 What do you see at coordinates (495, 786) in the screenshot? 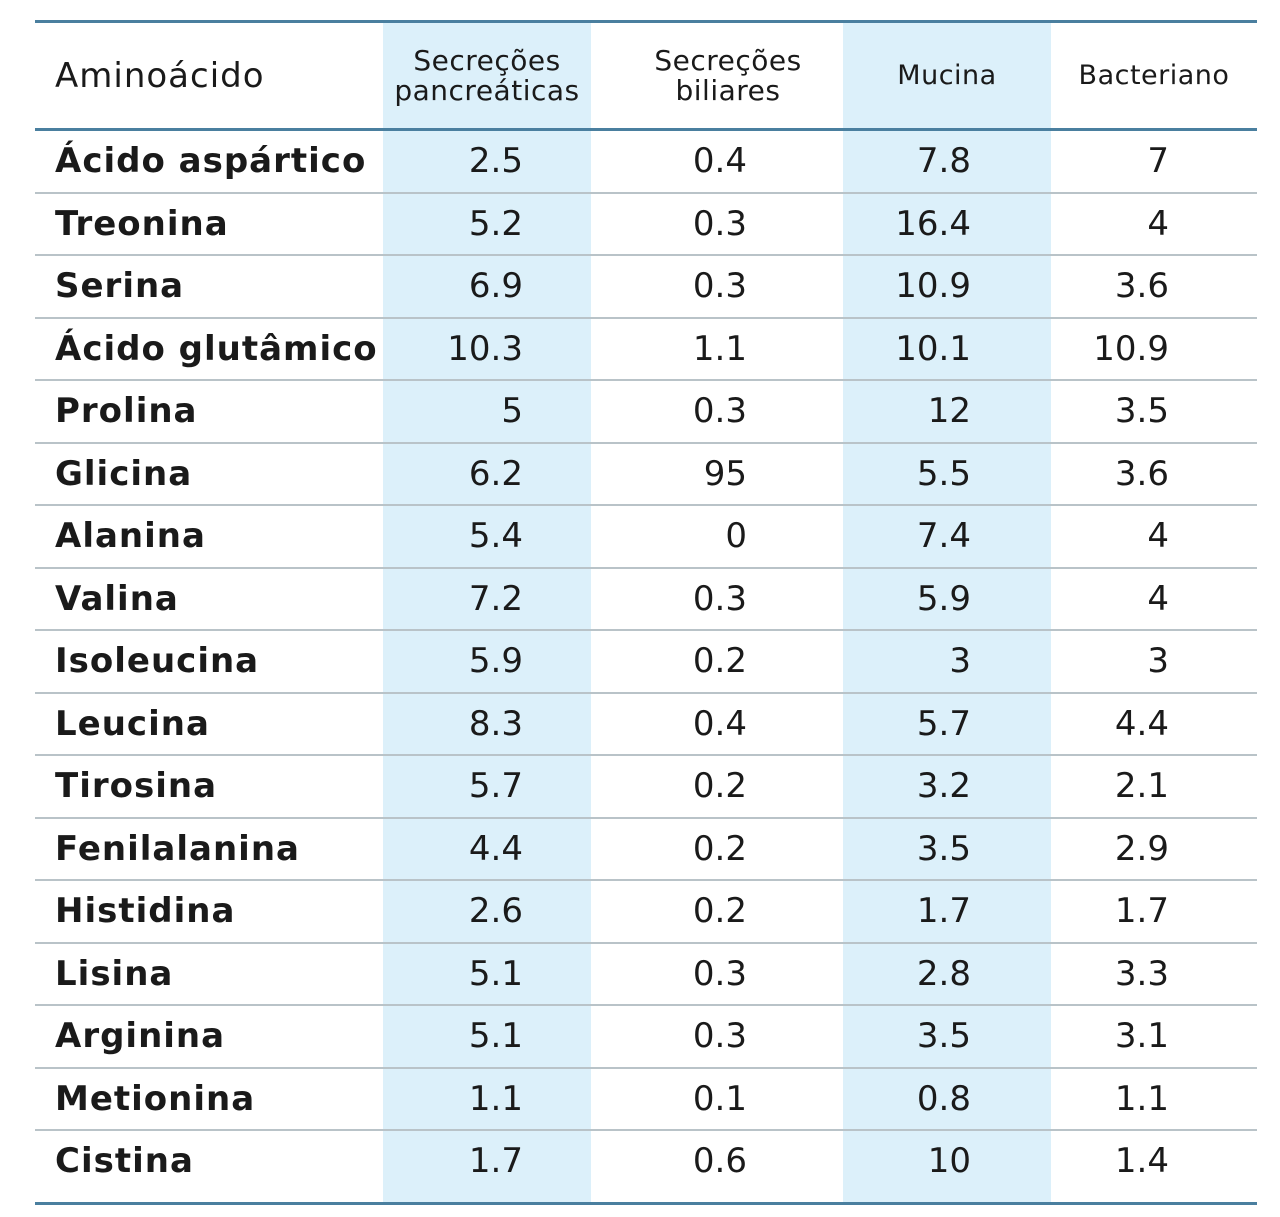
I see `value-pancreatic: 5.7` at bounding box center [495, 786].